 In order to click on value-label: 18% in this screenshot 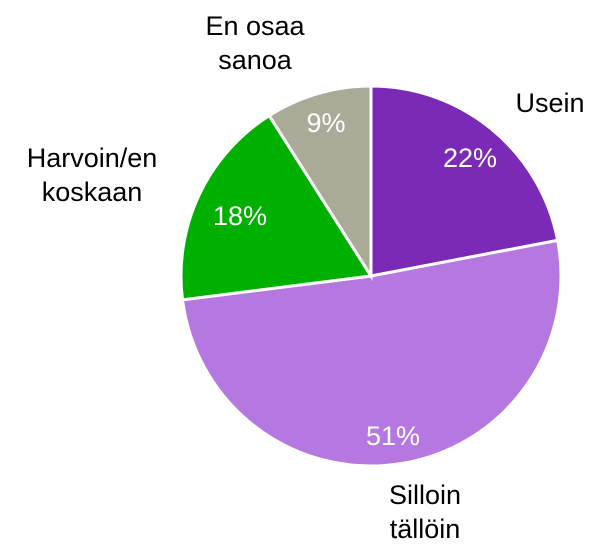, I will do `click(240, 216)`.